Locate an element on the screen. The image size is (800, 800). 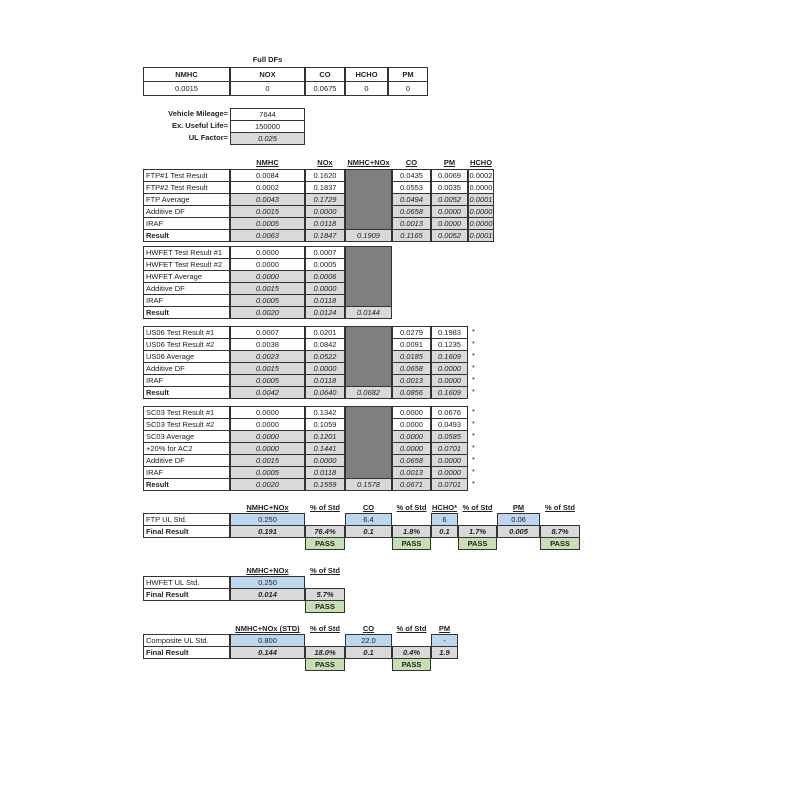
column-header: CO is located at coordinates (411, 162).